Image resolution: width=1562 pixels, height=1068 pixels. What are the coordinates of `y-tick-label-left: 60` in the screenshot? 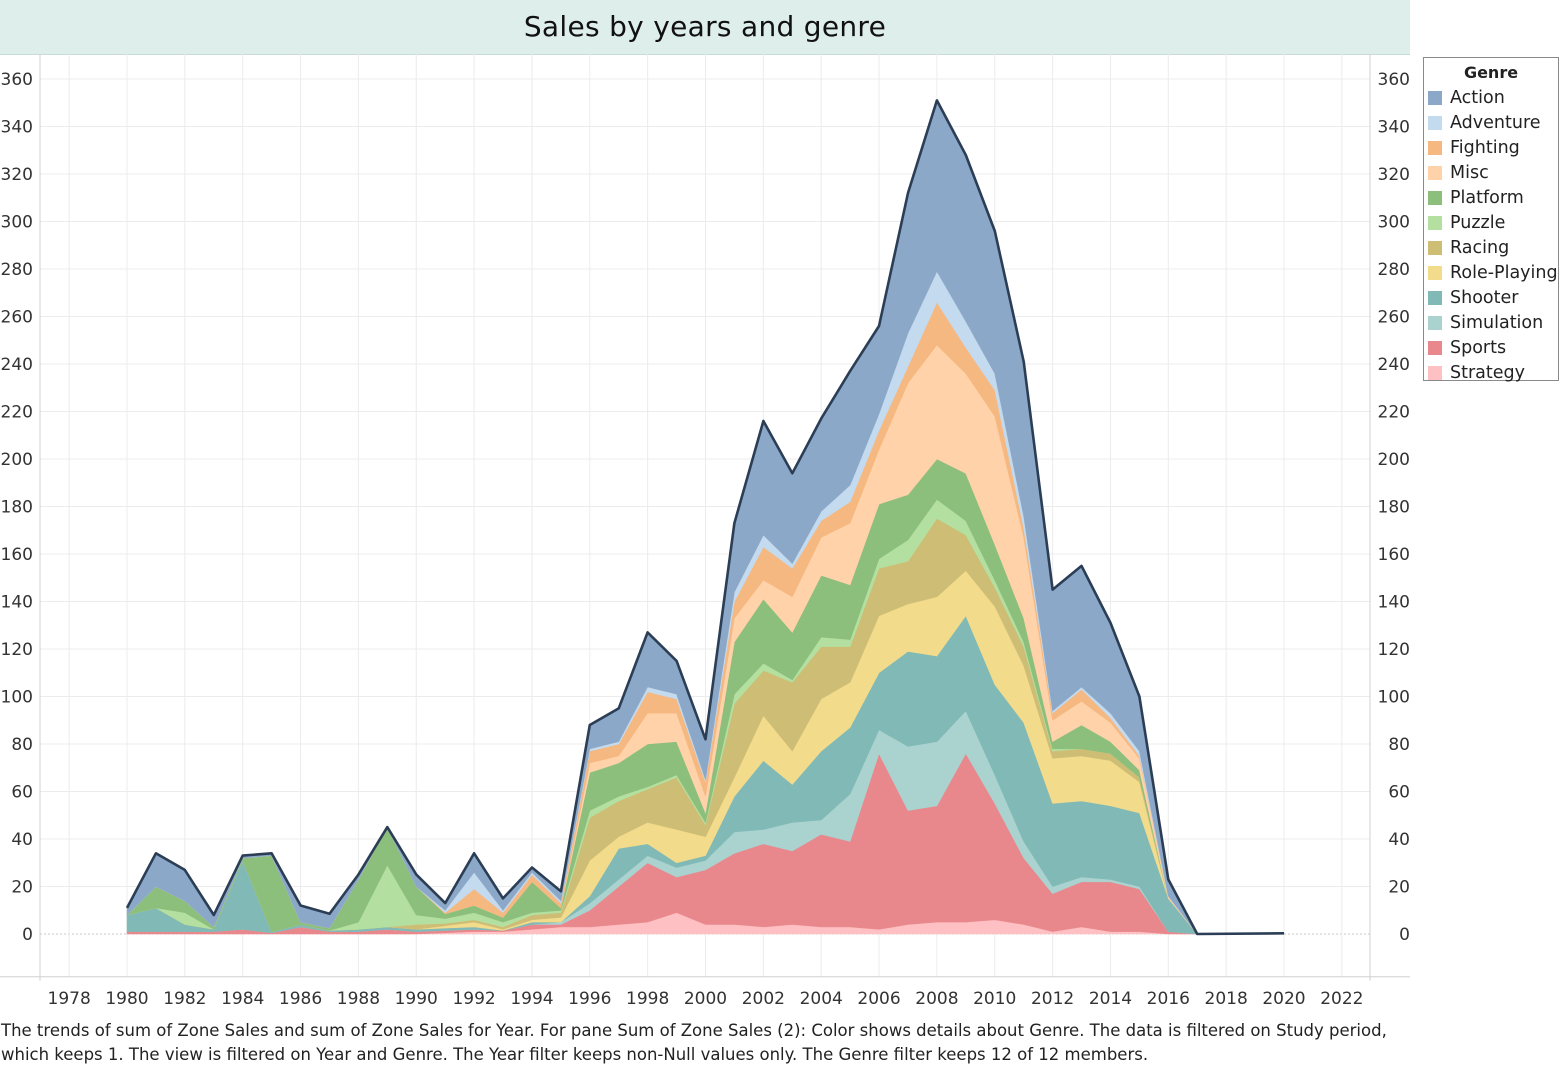 It's located at (22, 793).